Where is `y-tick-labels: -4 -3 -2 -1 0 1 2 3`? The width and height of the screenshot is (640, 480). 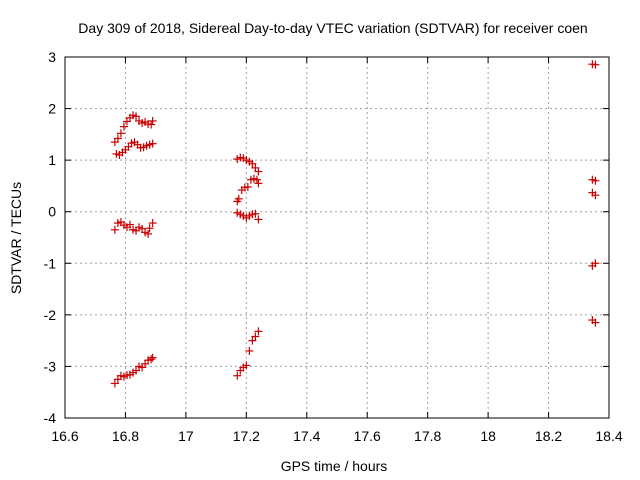
y-tick-labels: -4 -3 -2 -1 0 1 2 3 is located at coordinates (50, 237).